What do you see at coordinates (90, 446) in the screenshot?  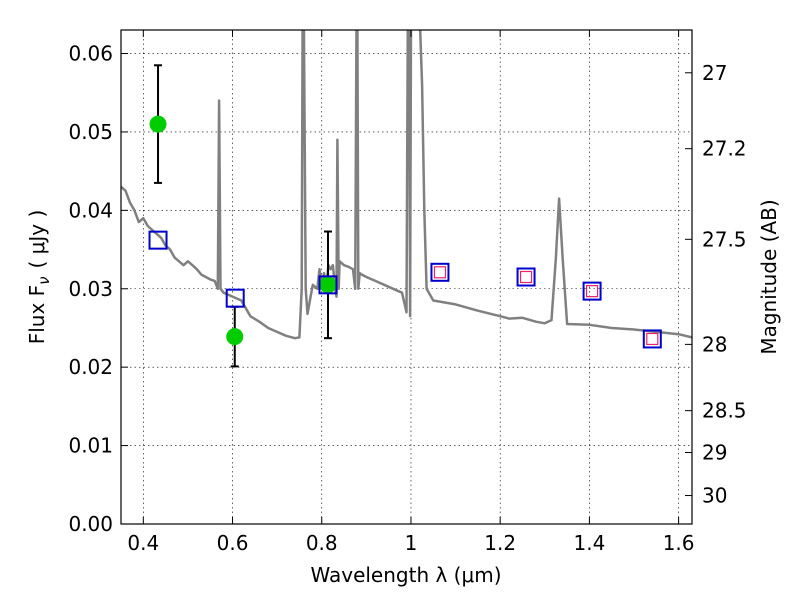 I see `y-tick-label: 0.01` at bounding box center [90, 446].